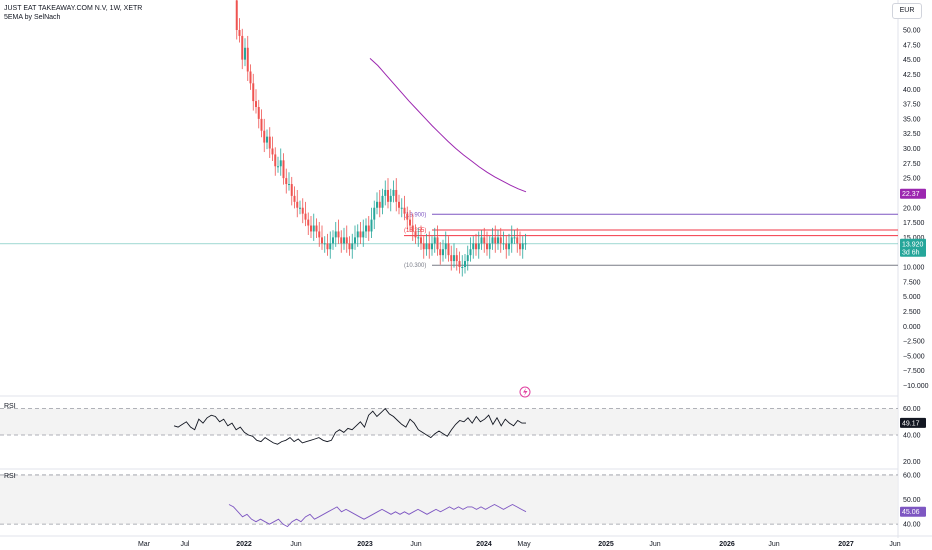 This screenshot has height=550, width=932. What do you see at coordinates (448, 125) in the screenshot?
I see `ema-line` at bounding box center [448, 125].